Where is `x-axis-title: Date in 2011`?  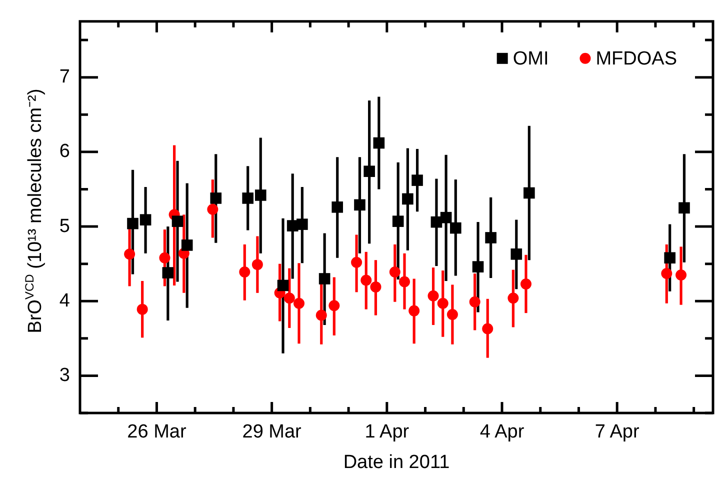 x-axis-title: Date in 2011 is located at coordinates (396, 462).